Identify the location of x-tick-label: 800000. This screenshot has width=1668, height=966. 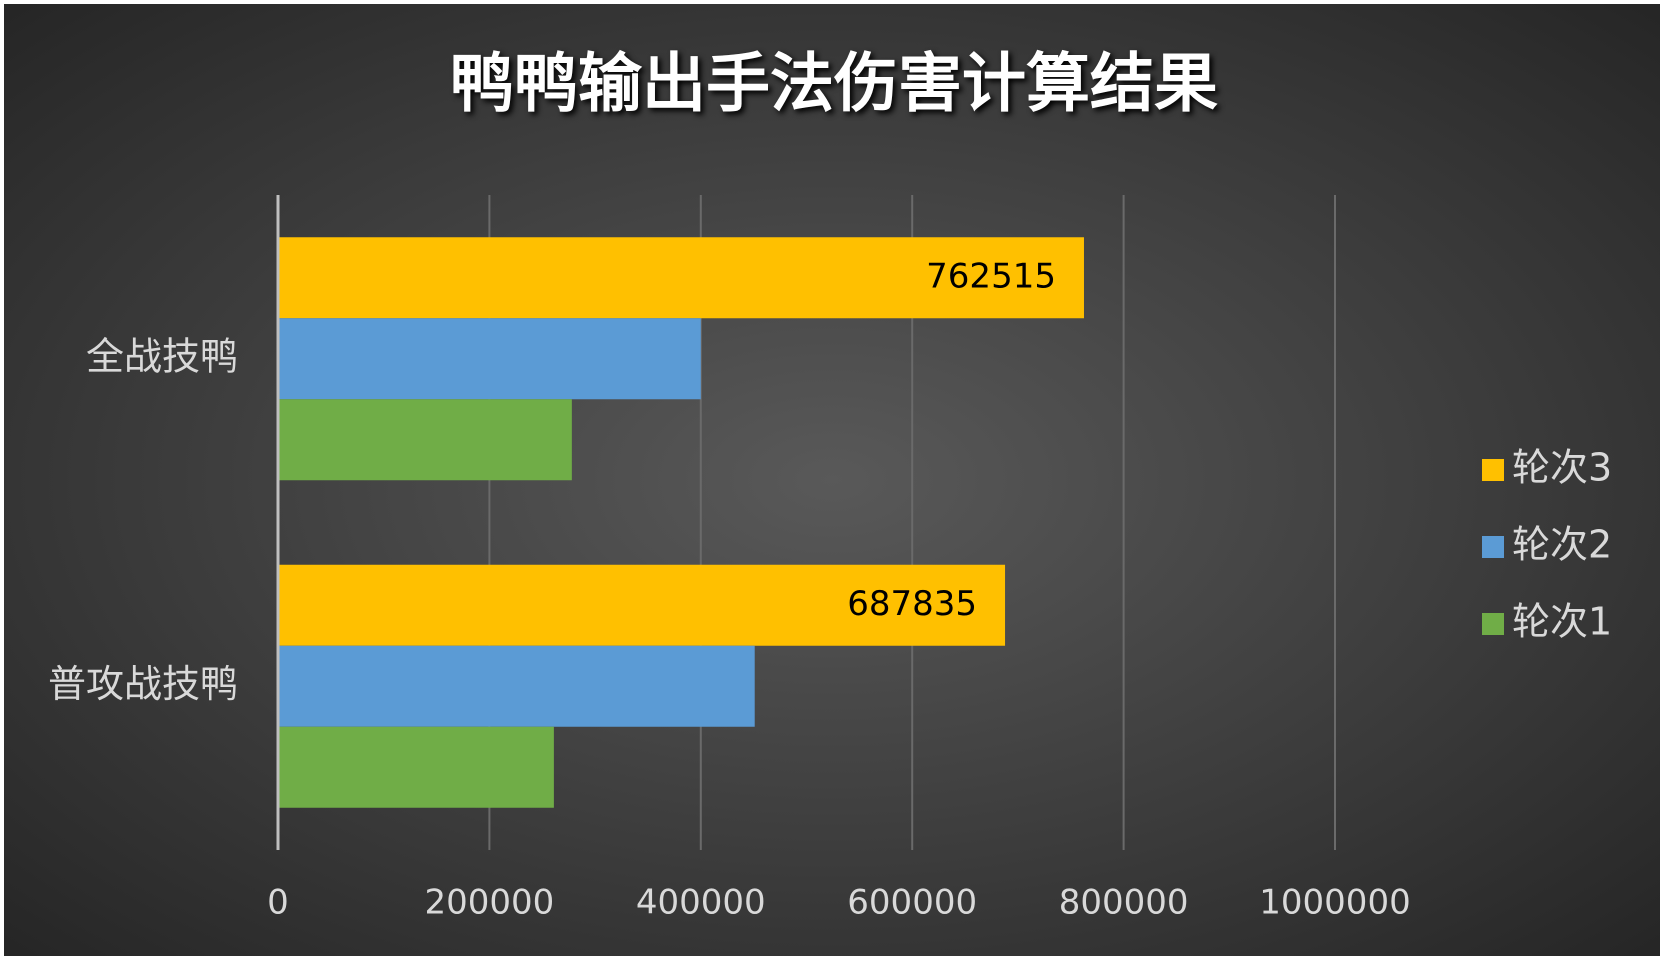
(1124, 903).